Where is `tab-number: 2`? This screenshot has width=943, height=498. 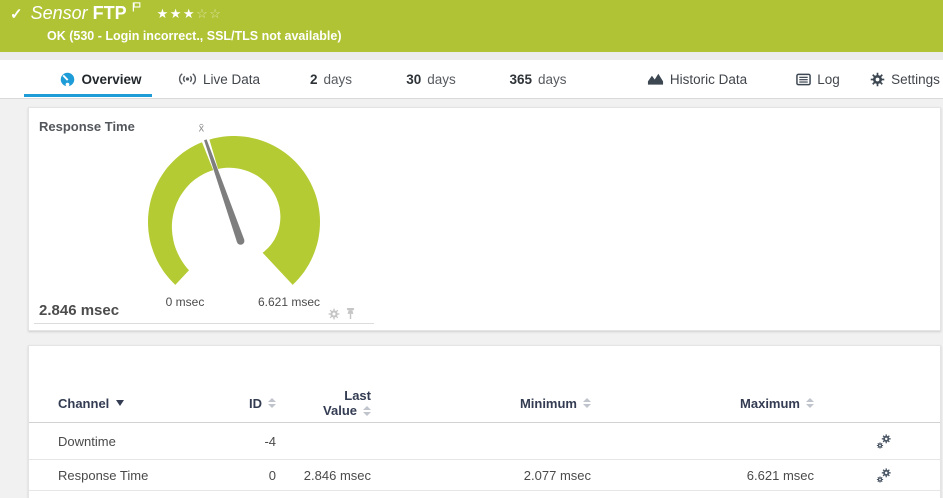
tab-number: 2 is located at coordinates (313, 79).